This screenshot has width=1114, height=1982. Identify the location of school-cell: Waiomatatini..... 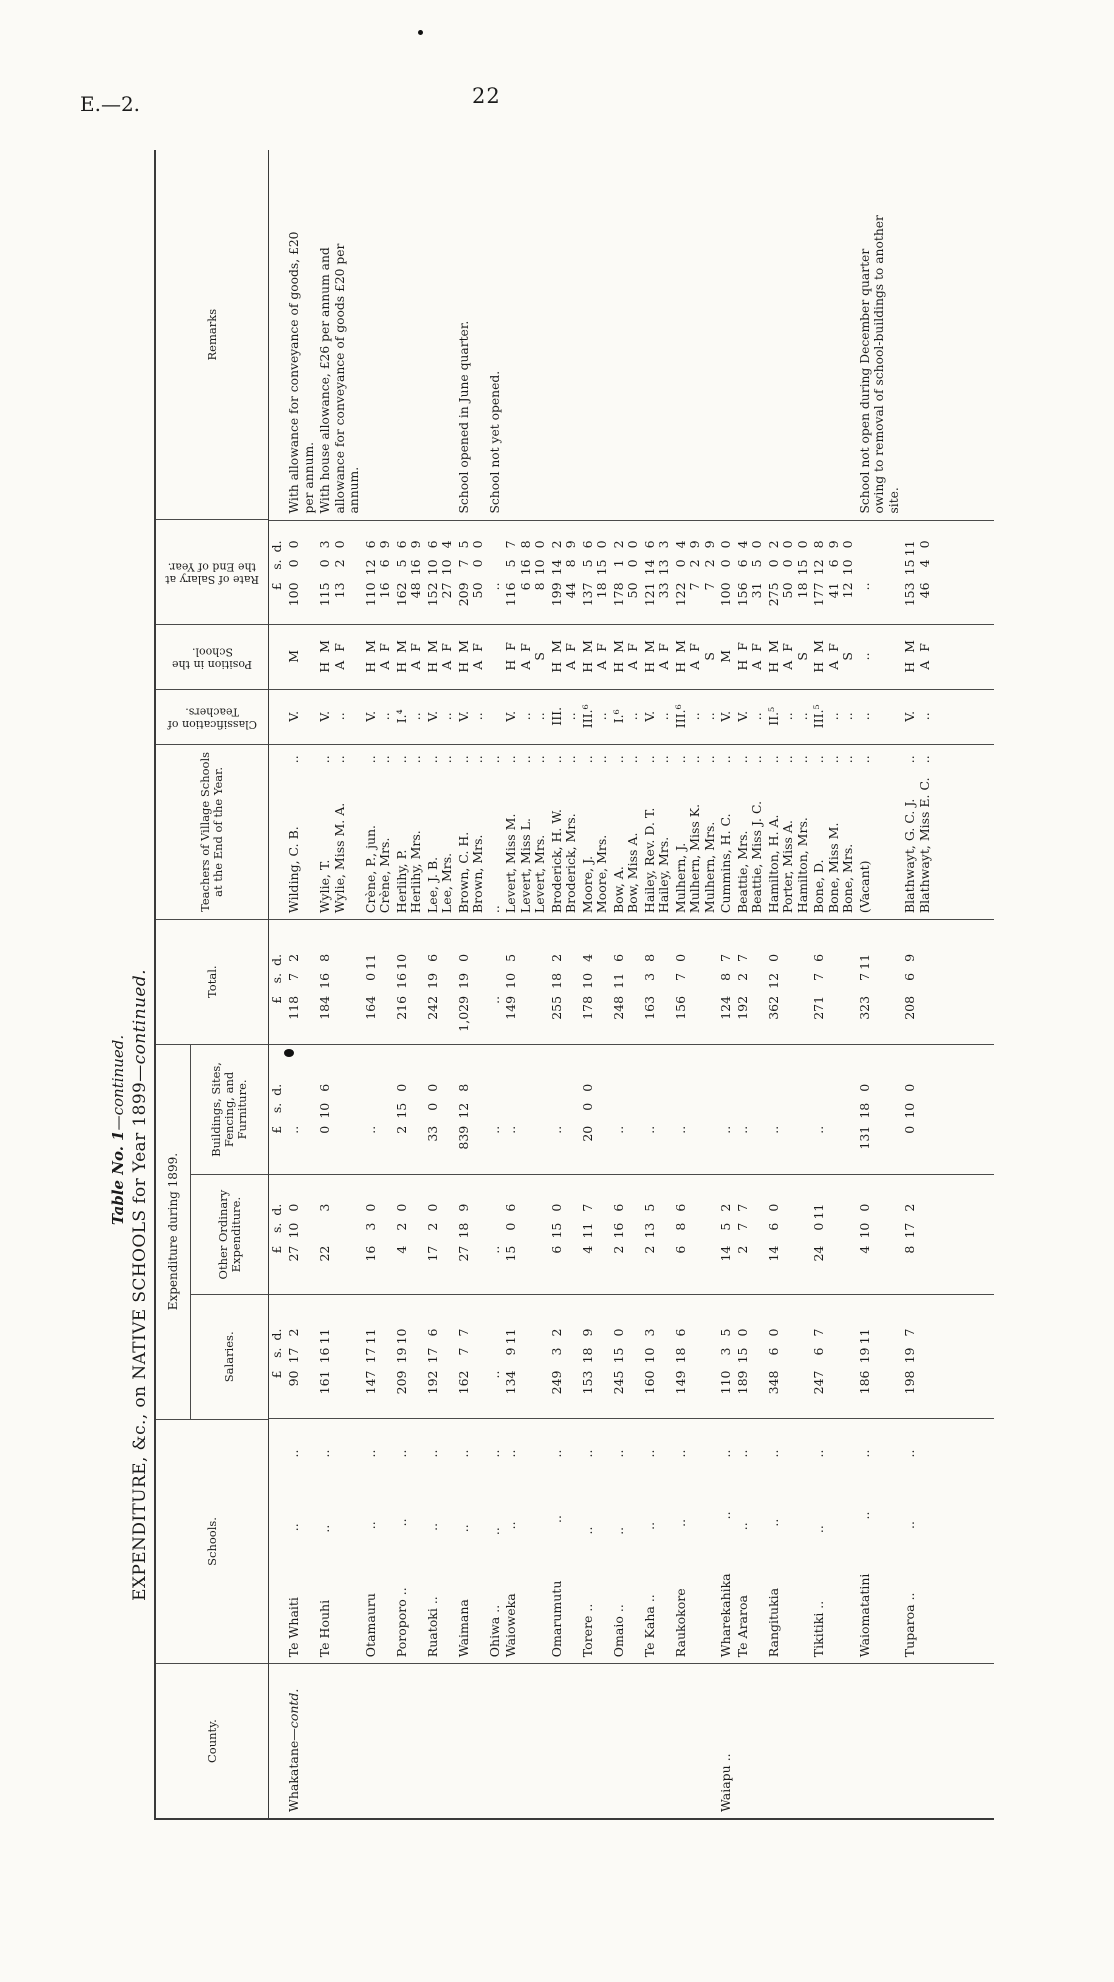
(879, 1541).